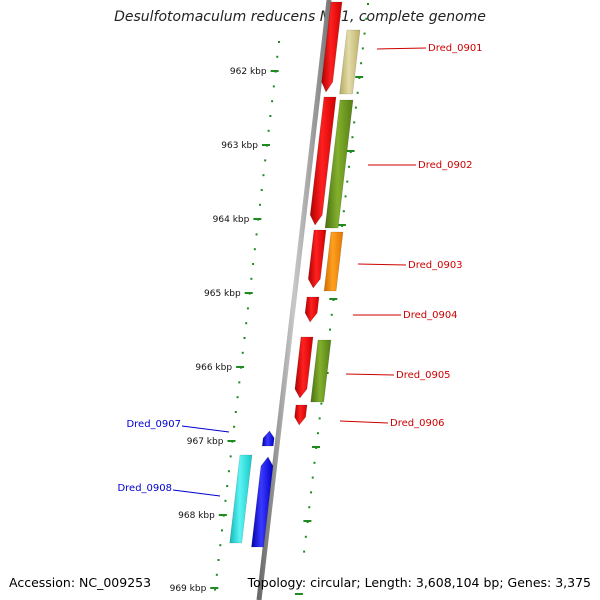  I want to click on gene-label-text: Dred_0903, so click(435, 265).